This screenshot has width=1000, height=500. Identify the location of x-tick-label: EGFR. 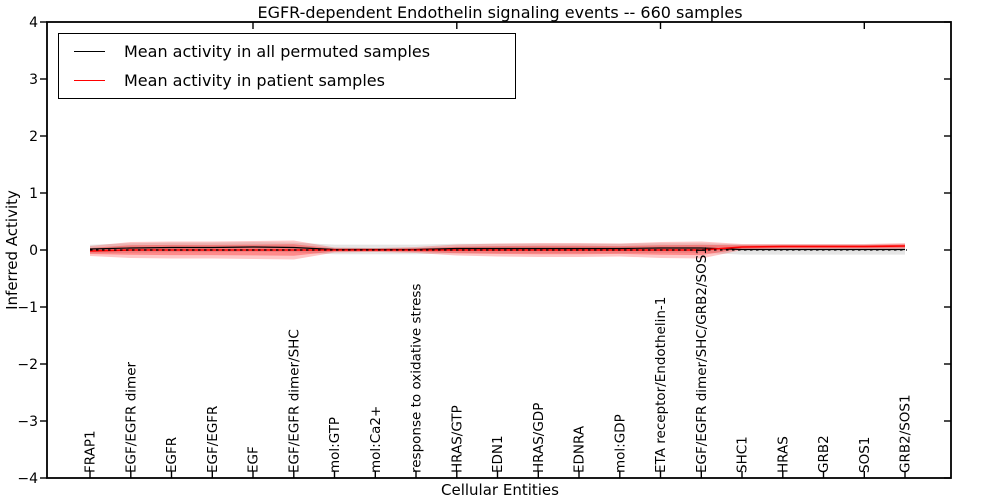
(172, 455).